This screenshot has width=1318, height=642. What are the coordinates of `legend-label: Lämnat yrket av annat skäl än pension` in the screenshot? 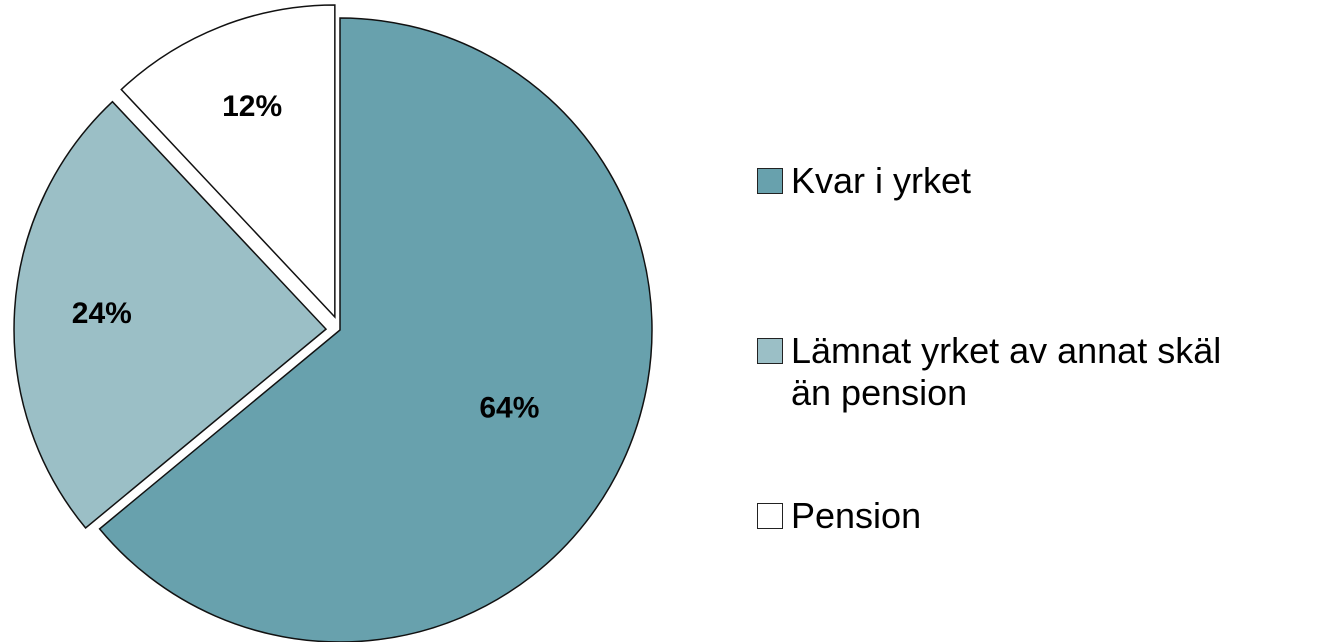 It's located at (1006, 371).